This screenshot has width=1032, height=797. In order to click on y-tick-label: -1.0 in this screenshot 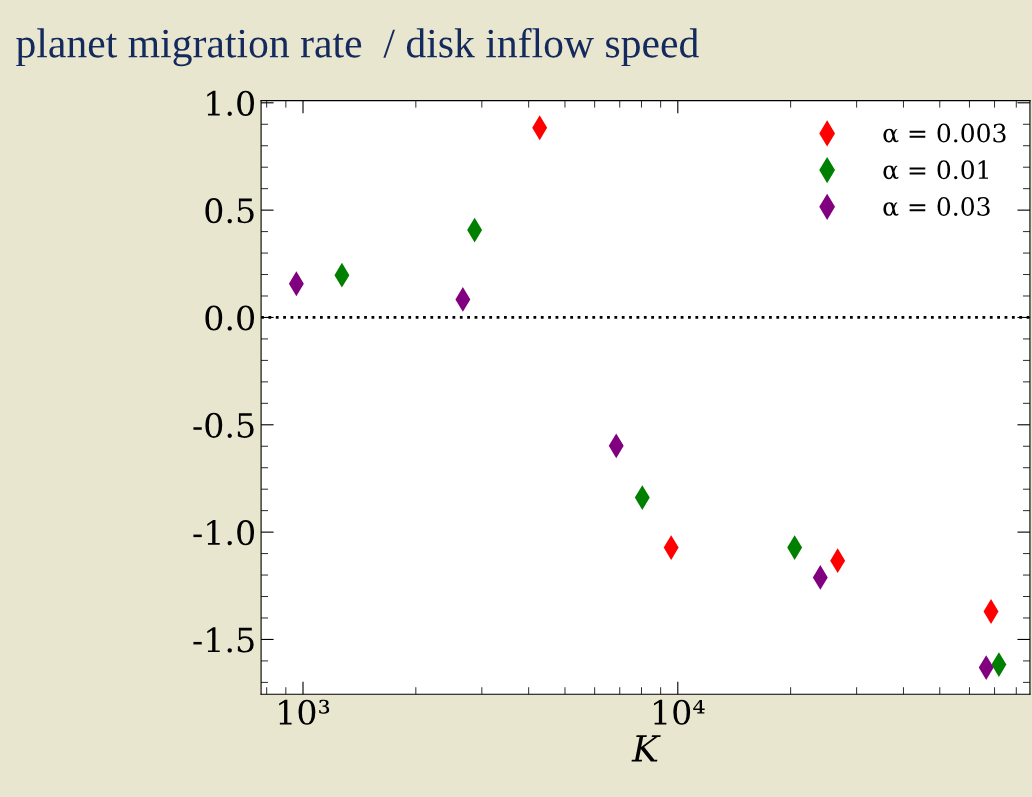, I will do `click(224, 533)`.